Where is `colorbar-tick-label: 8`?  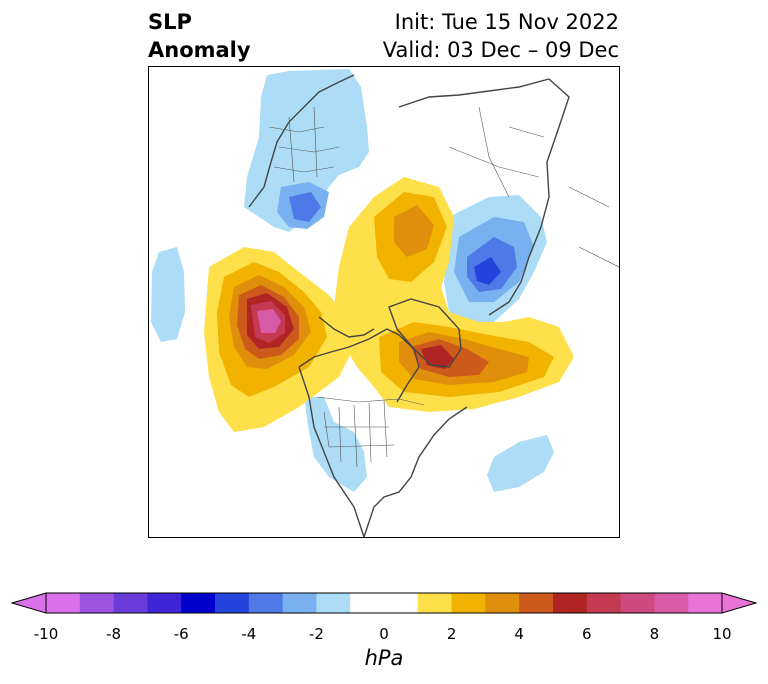 colorbar-tick-label: 8 is located at coordinates (654, 634).